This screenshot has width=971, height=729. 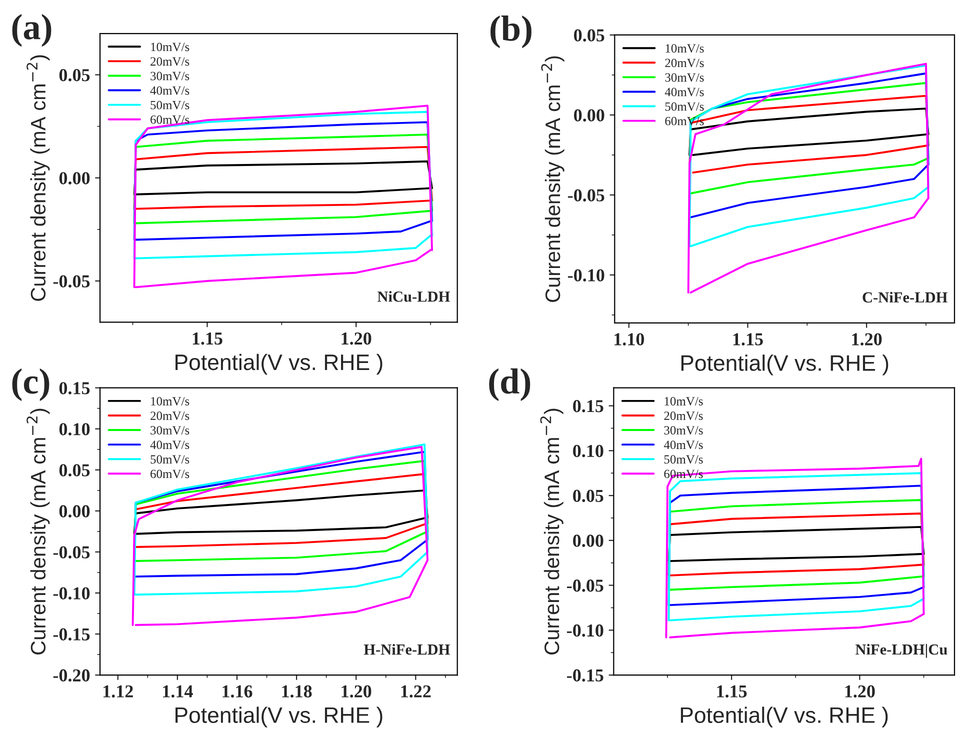 I want to click on x-tick-label: 1.14, so click(x=178, y=691).